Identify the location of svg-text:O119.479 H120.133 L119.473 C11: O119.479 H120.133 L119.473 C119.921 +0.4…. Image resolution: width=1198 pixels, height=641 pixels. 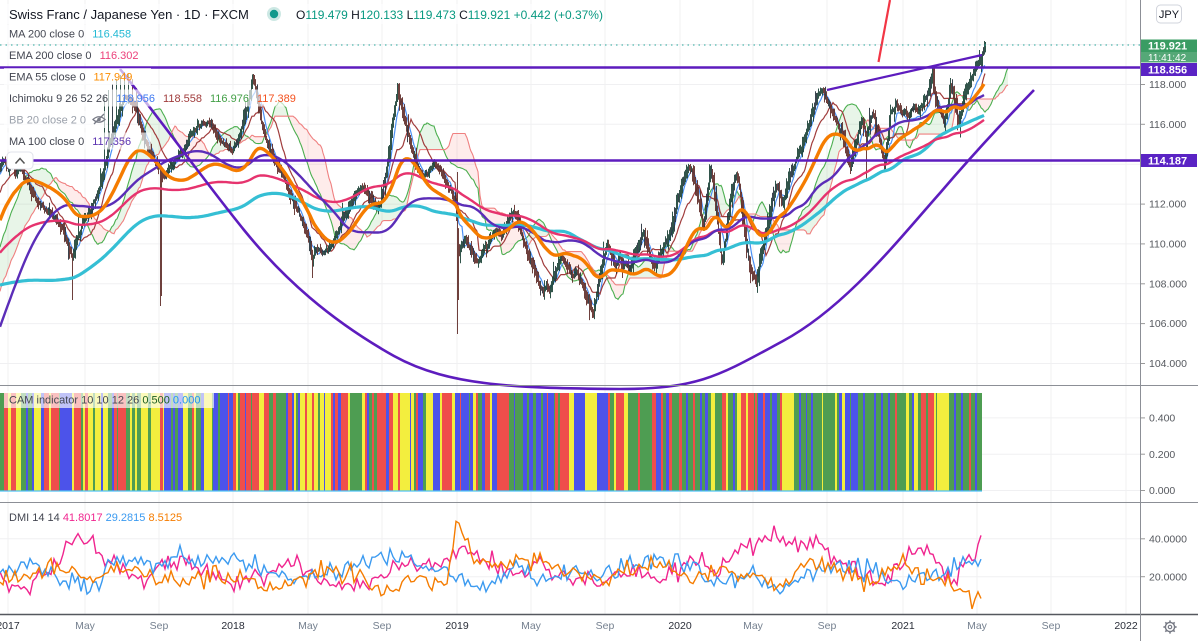
(449, 15).